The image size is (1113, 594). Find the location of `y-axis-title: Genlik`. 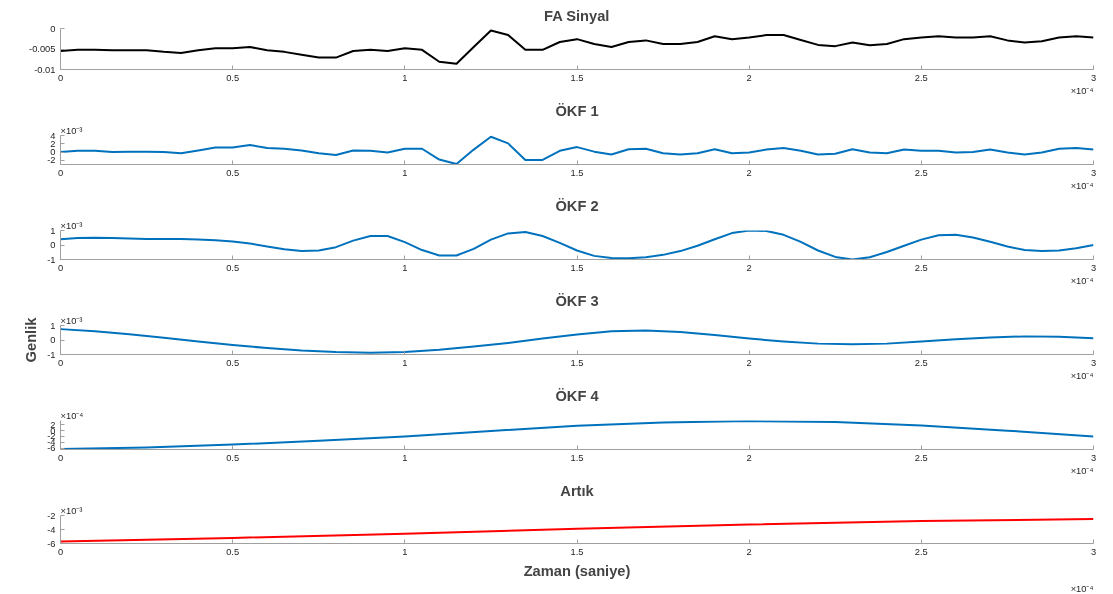

y-axis-title: Genlik is located at coordinates (31, 339).